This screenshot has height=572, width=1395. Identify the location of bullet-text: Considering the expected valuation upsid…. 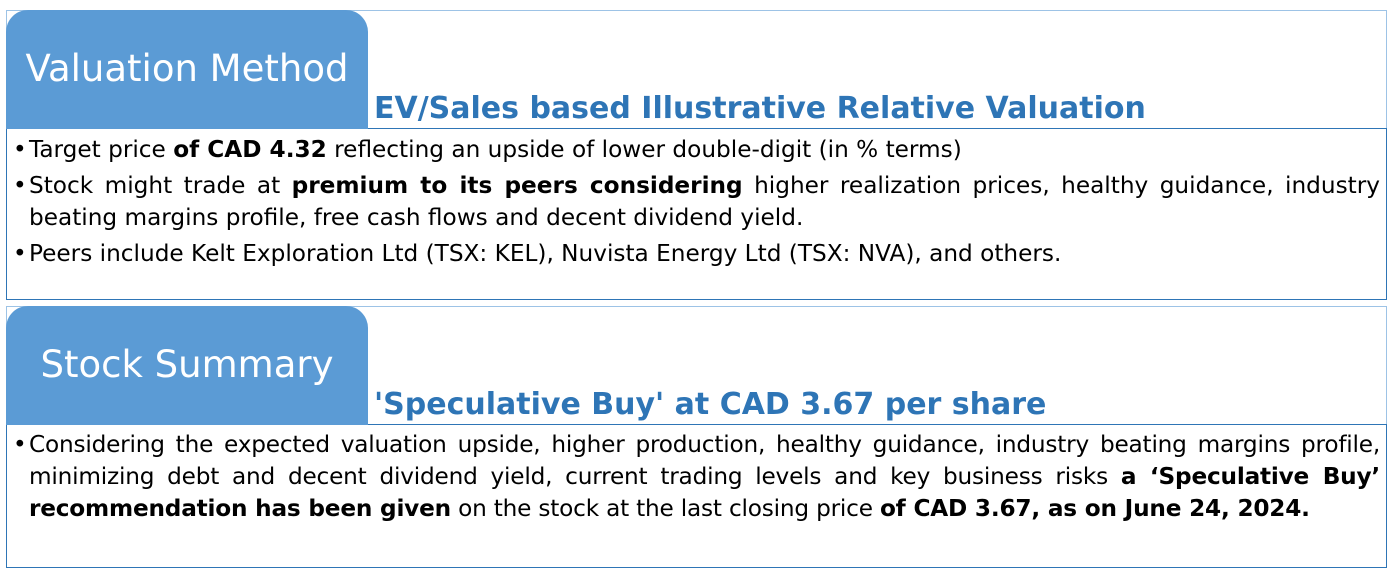
(704, 460).